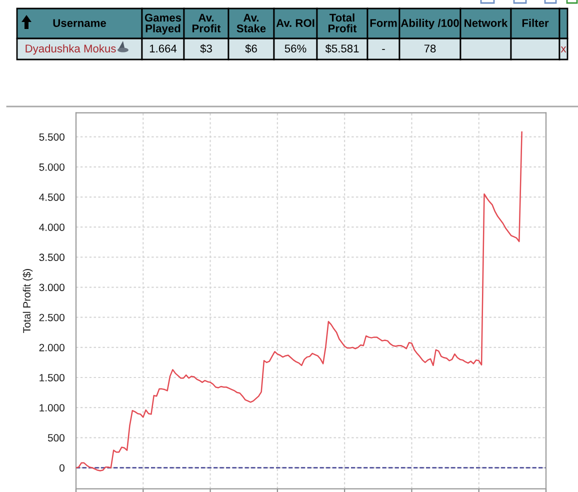 This screenshot has width=578, height=492. Describe the element at coordinates (206, 23) in the screenshot. I see `category-label: Av. Profit` at that location.